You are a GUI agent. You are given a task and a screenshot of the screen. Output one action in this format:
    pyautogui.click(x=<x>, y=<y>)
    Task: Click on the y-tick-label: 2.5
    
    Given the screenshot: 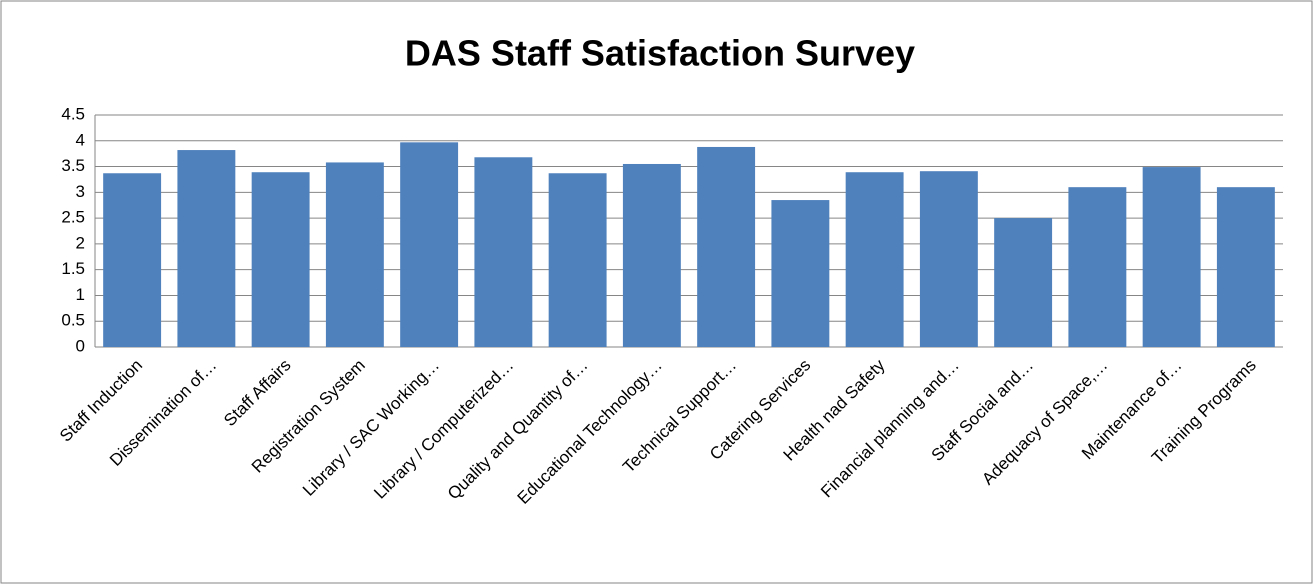 What is the action you would take?
    pyautogui.click(x=73, y=217)
    